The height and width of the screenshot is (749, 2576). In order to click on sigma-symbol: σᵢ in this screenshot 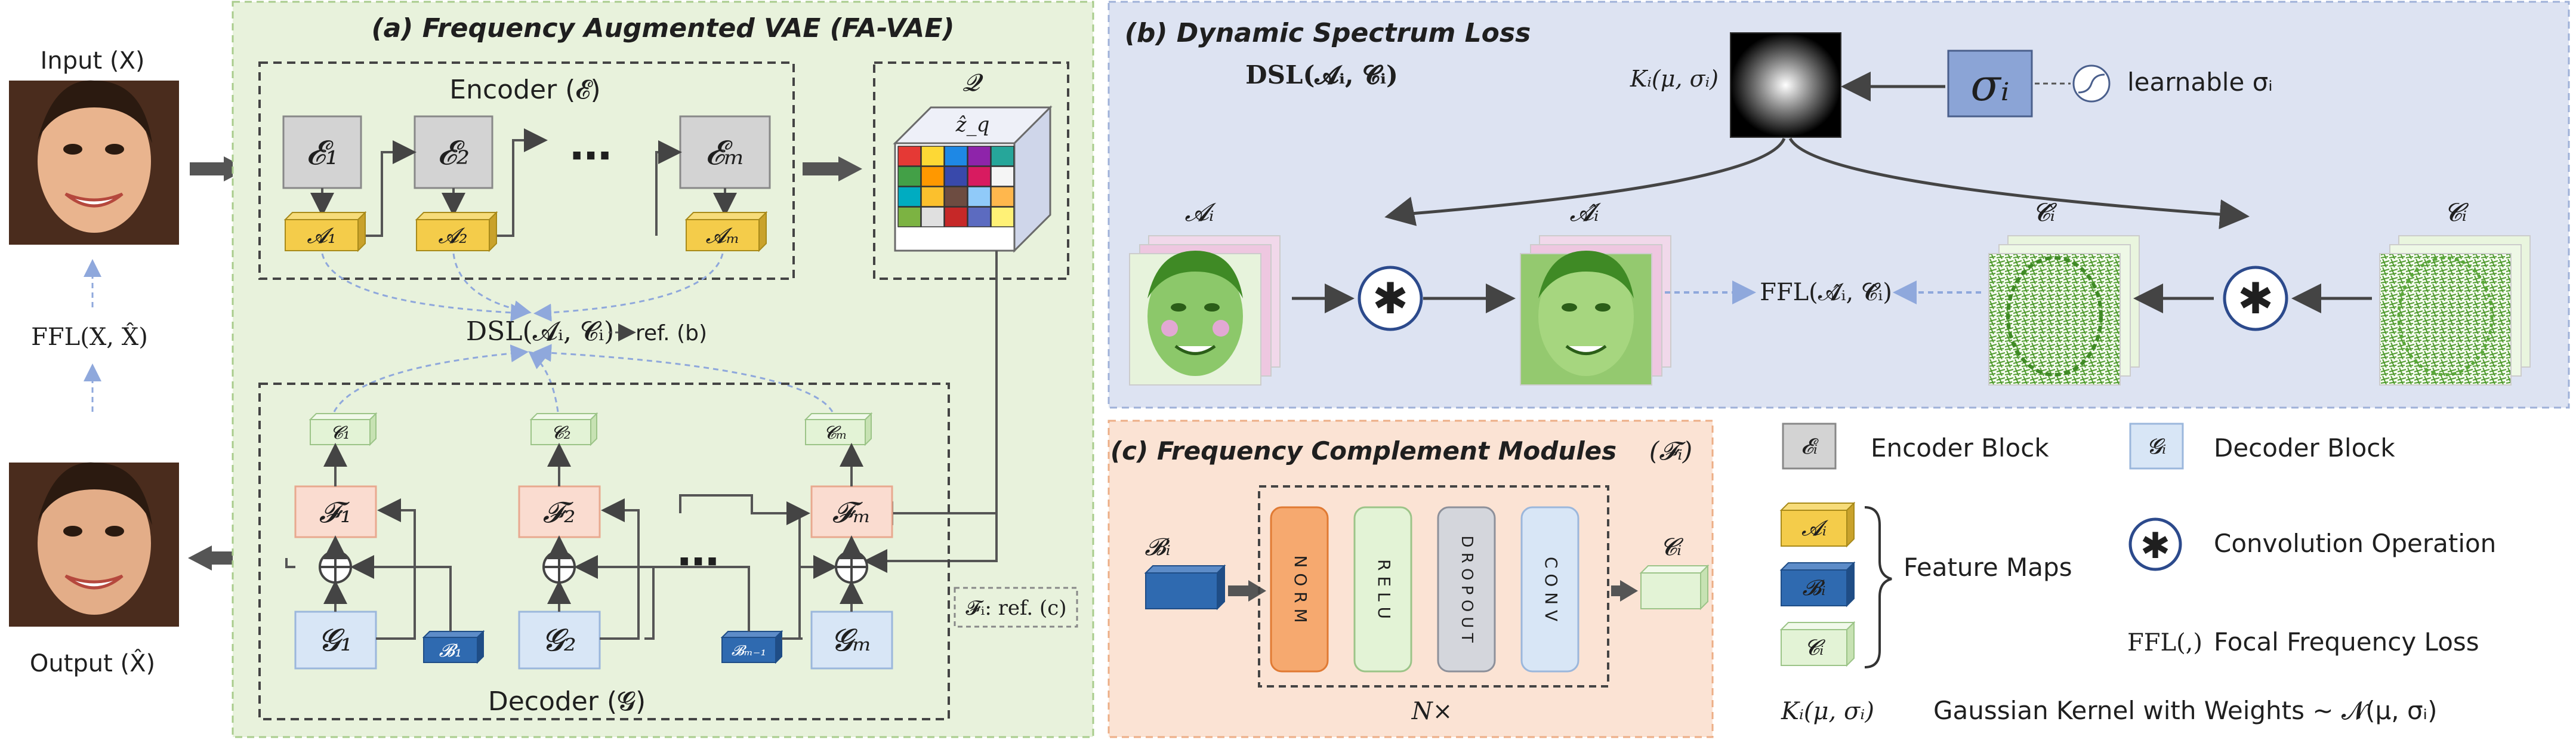, I will do `click(1989, 85)`.